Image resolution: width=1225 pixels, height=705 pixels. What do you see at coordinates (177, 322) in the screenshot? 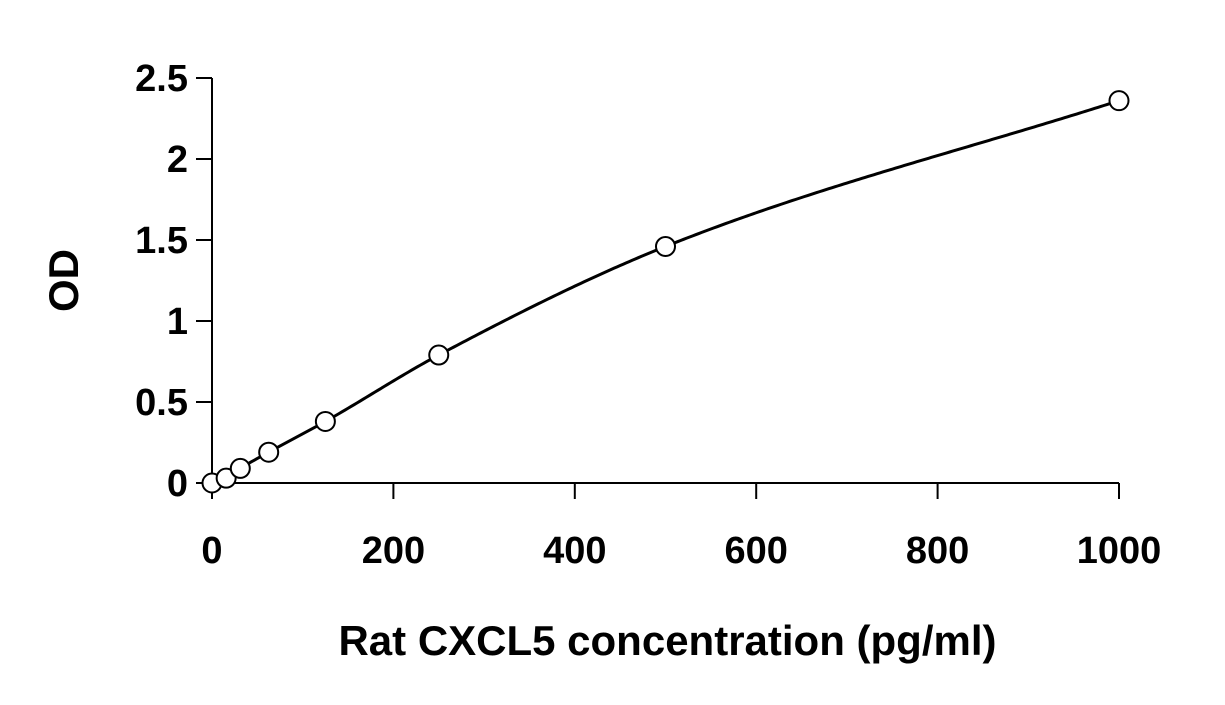
I see `y-tick-label: 1` at bounding box center [177, 322].